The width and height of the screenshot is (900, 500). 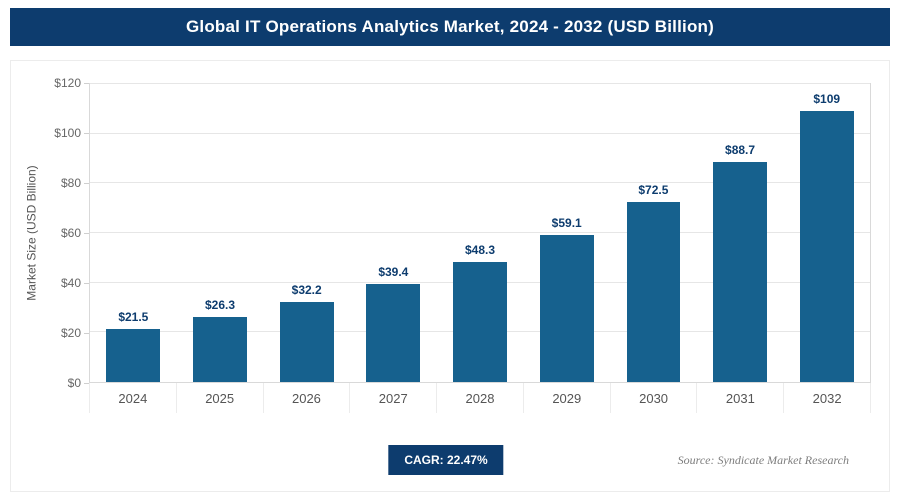 What do you see at coordinates (75, 333) in the screenshot?
I see `y-tick-label: $20` at bounding box center [75, 333].